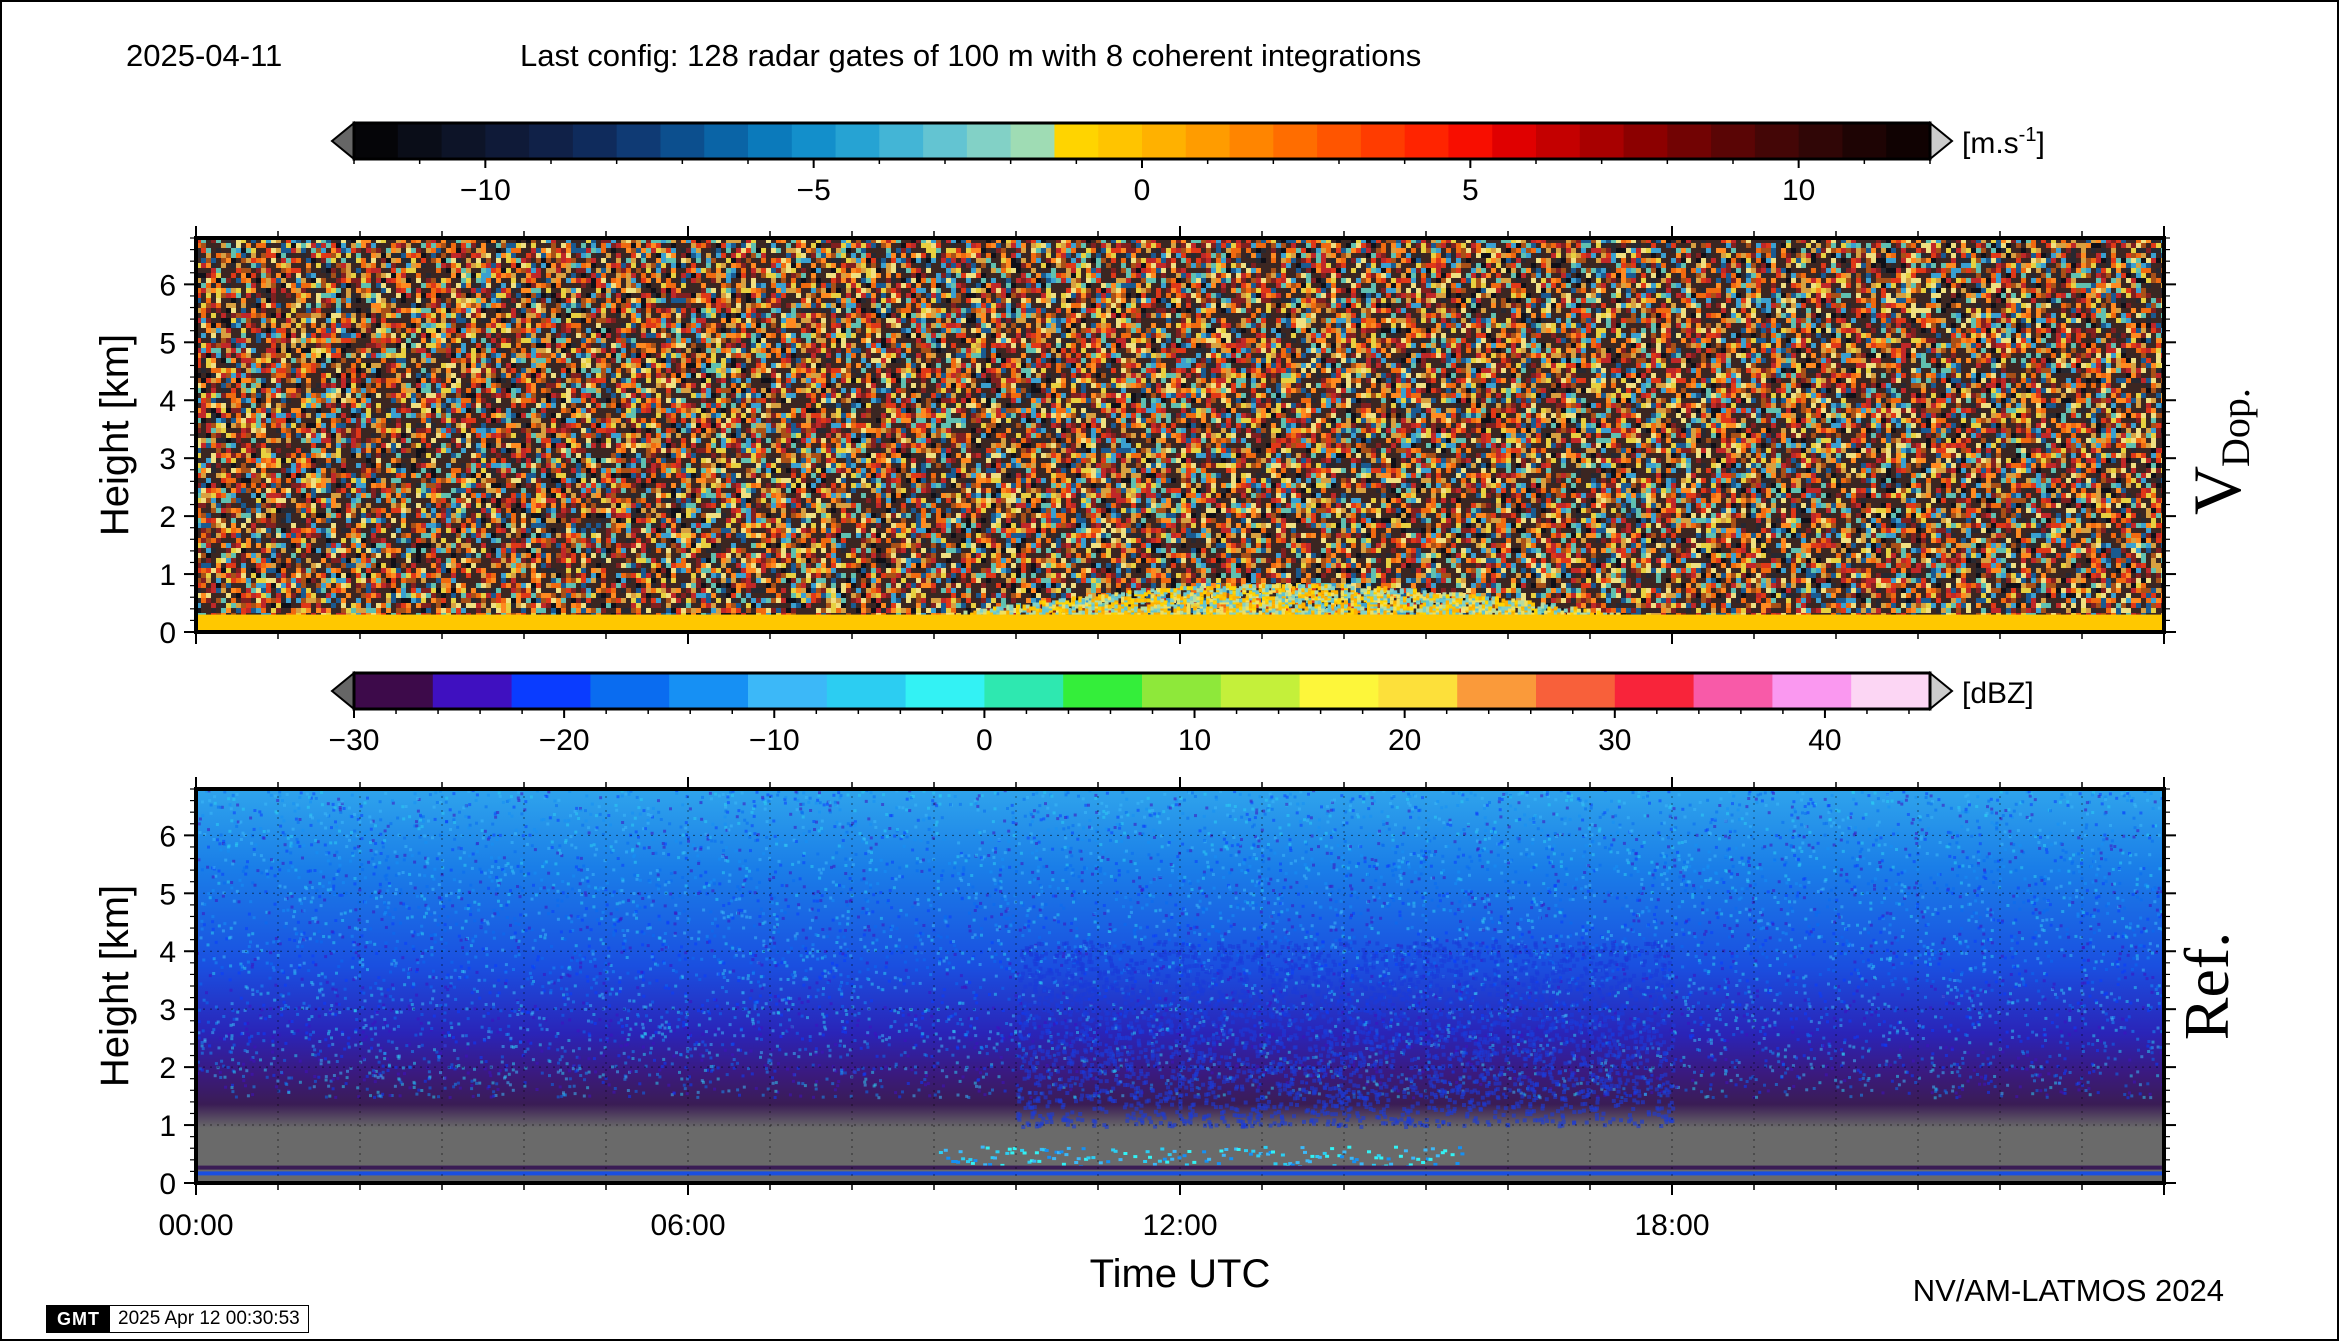 This screenshot has width=2339, height=1341. I want to click on colorbar-tick-label: 20, so click(1404, 740).